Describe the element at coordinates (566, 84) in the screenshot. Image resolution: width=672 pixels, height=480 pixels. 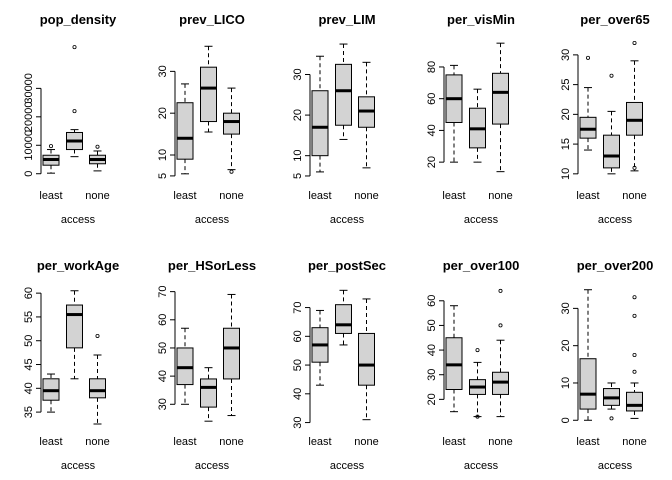
I see `y-tick-label: 25` at that location.